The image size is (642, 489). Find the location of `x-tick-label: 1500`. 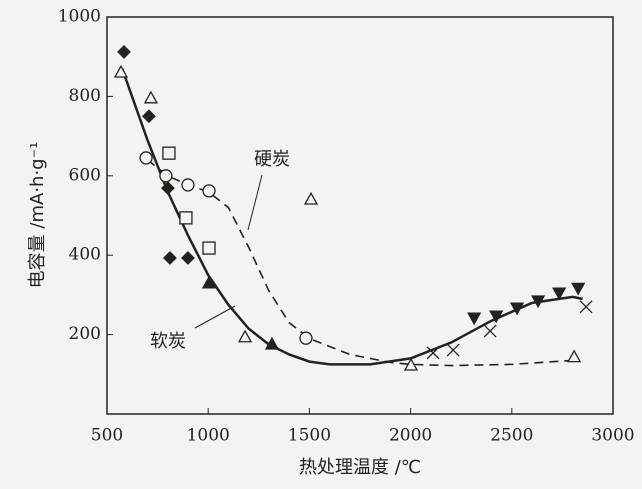

x-tick-label: 1500 is located at coordinates (309, 436).